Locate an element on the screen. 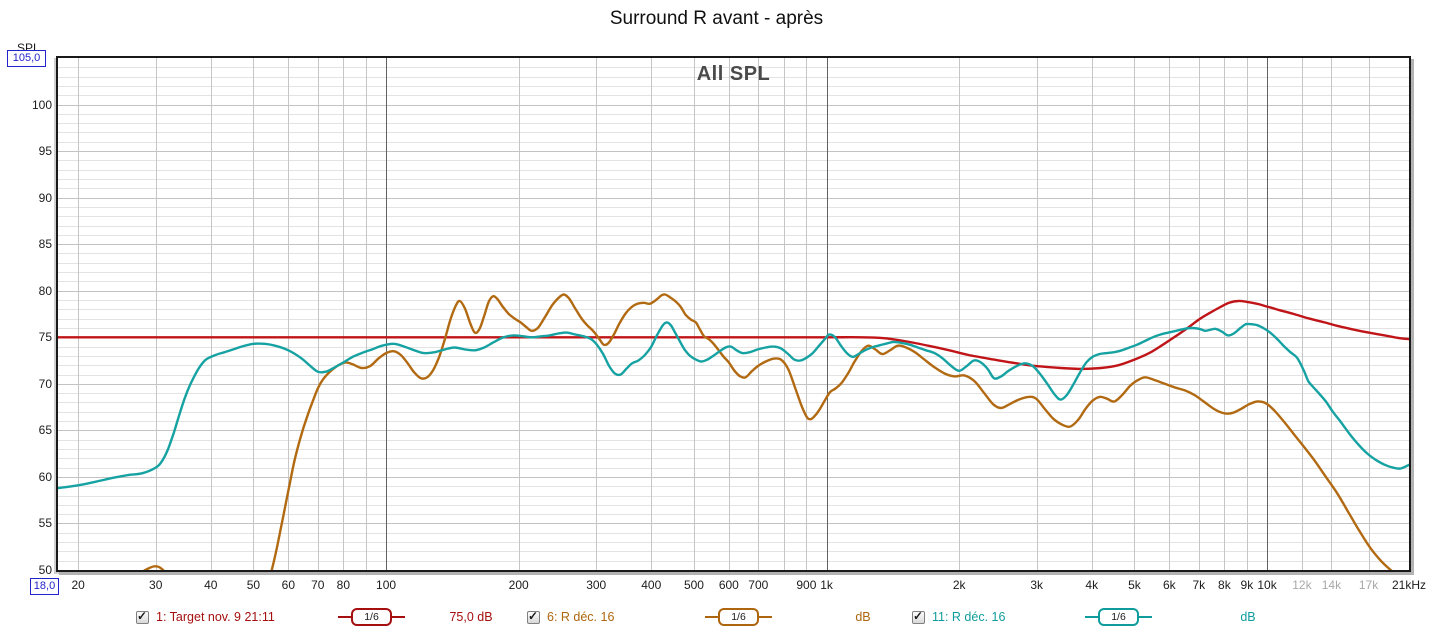 Image resolution: width=1433 pixels, height=632 pixels. measurement-label-target: 1: Target nov. 9 21:11 is located at coordinates (215, 617).